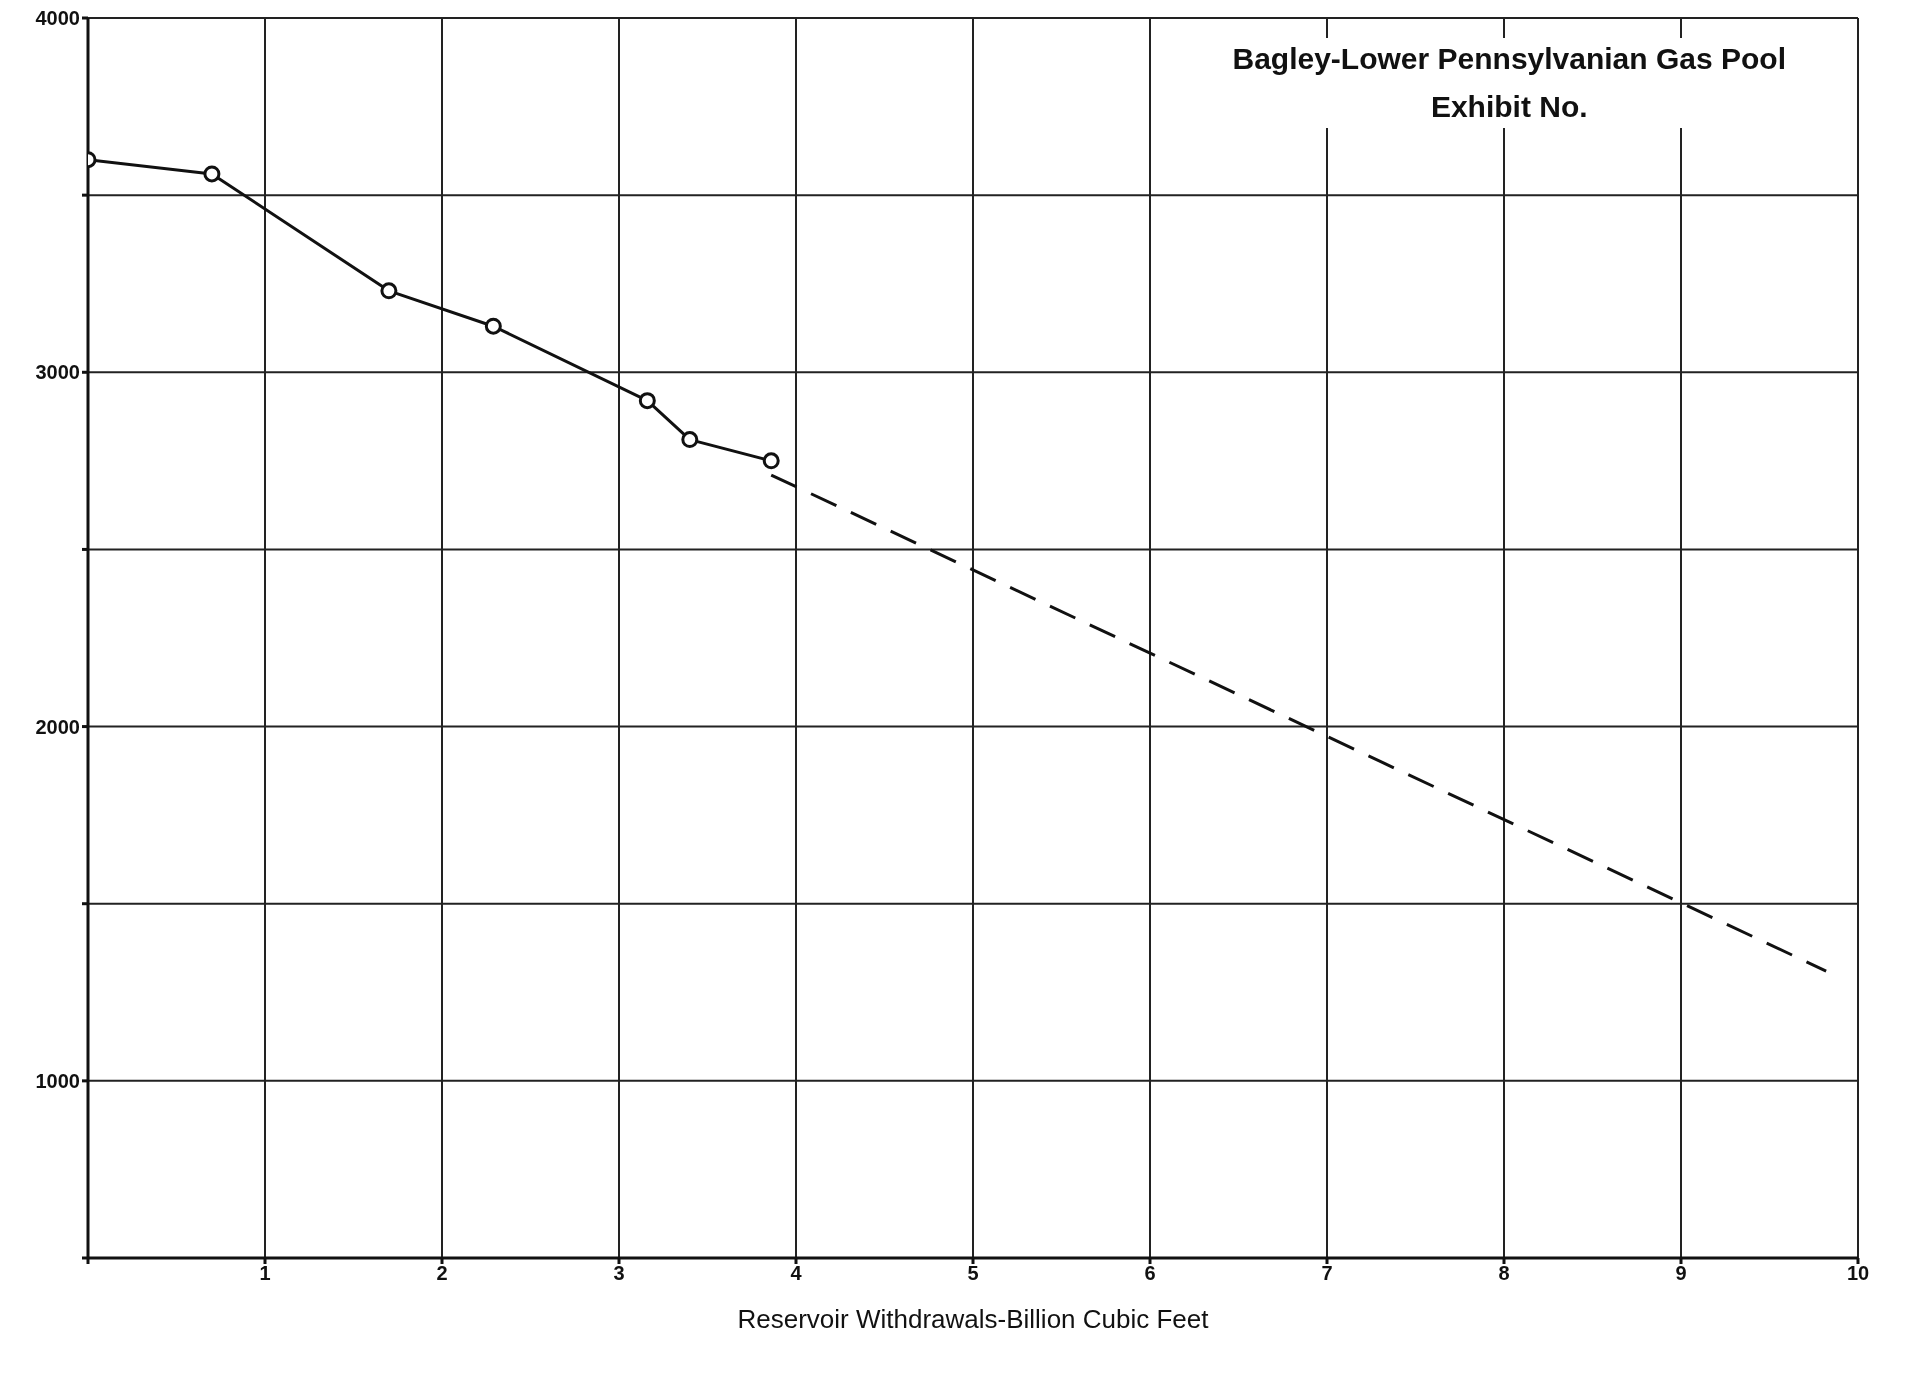 The width and height of the screenshot is (1905, 1395). What do you see at coordinates (442, 1273) in the screenshot?
I see `x-tick-label: 2` at bounding box center [442, 1273].